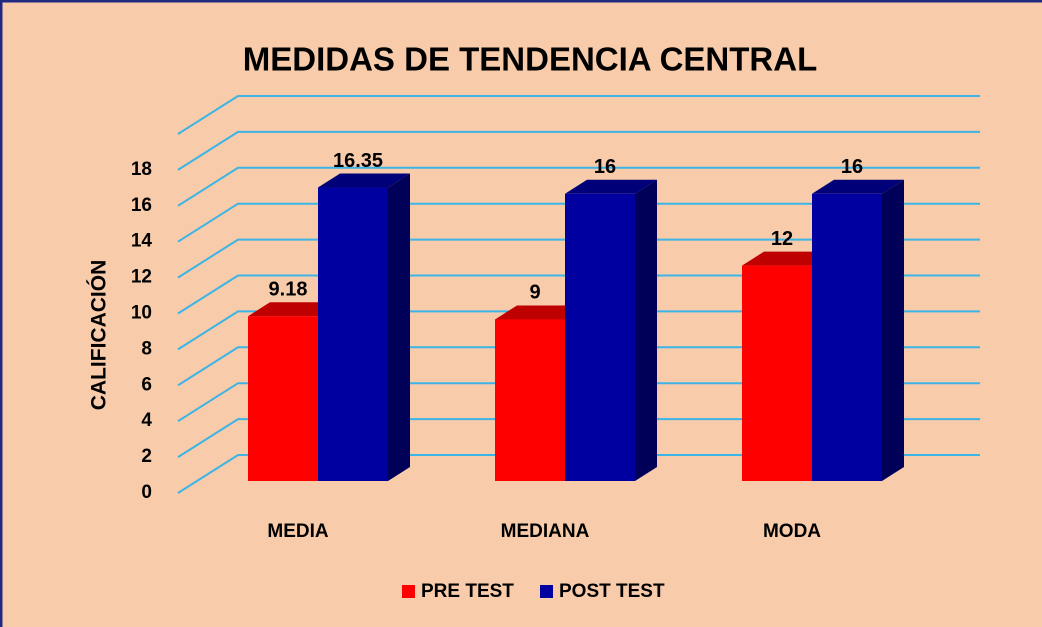  What do you see at coordinates (534, 293) in the screenshot?
I see `data-label: 9` at bounding box center [534, 293].